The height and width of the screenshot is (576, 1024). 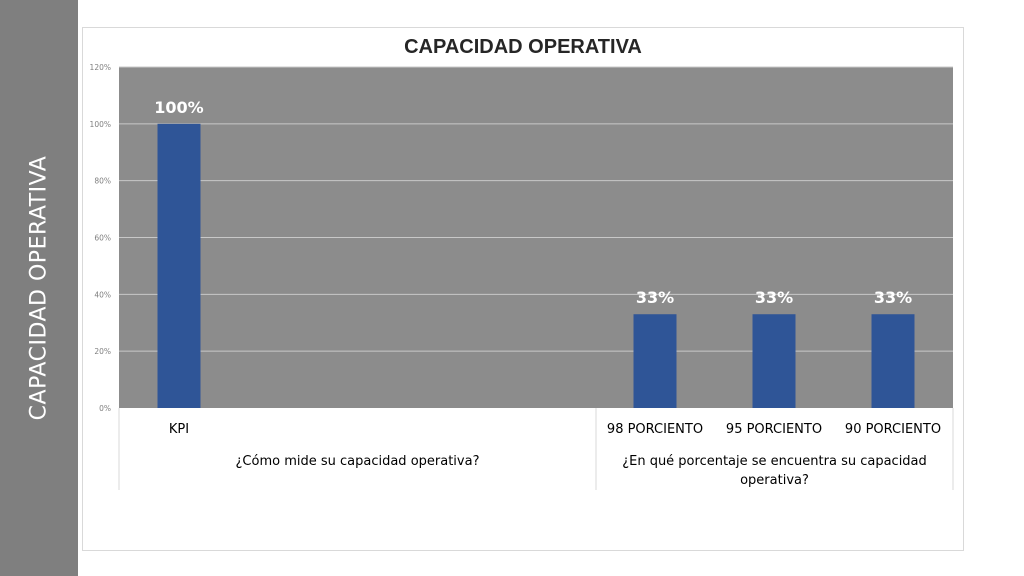 What do you see at coordinates (178, 107) in the screenshot?
I see `data-label: 100%` at bounding box center [178, 107].